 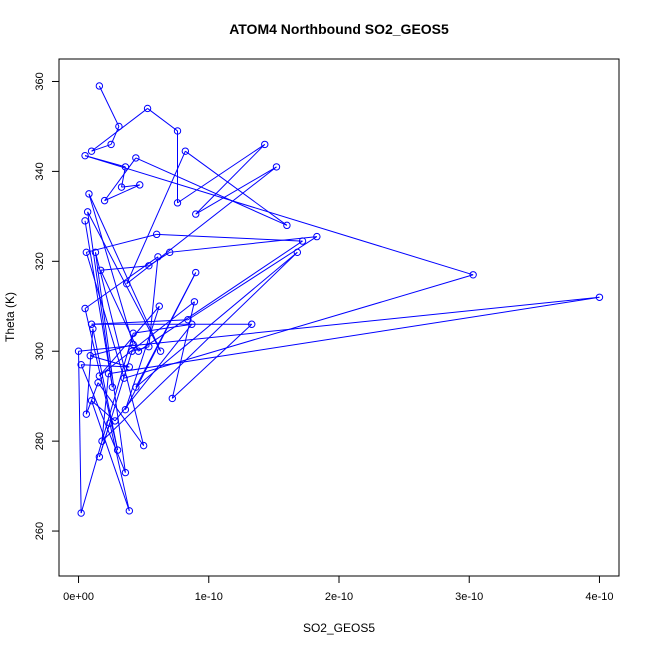 I want to click on y-tick-label: 280, so click(x=40, y=441).